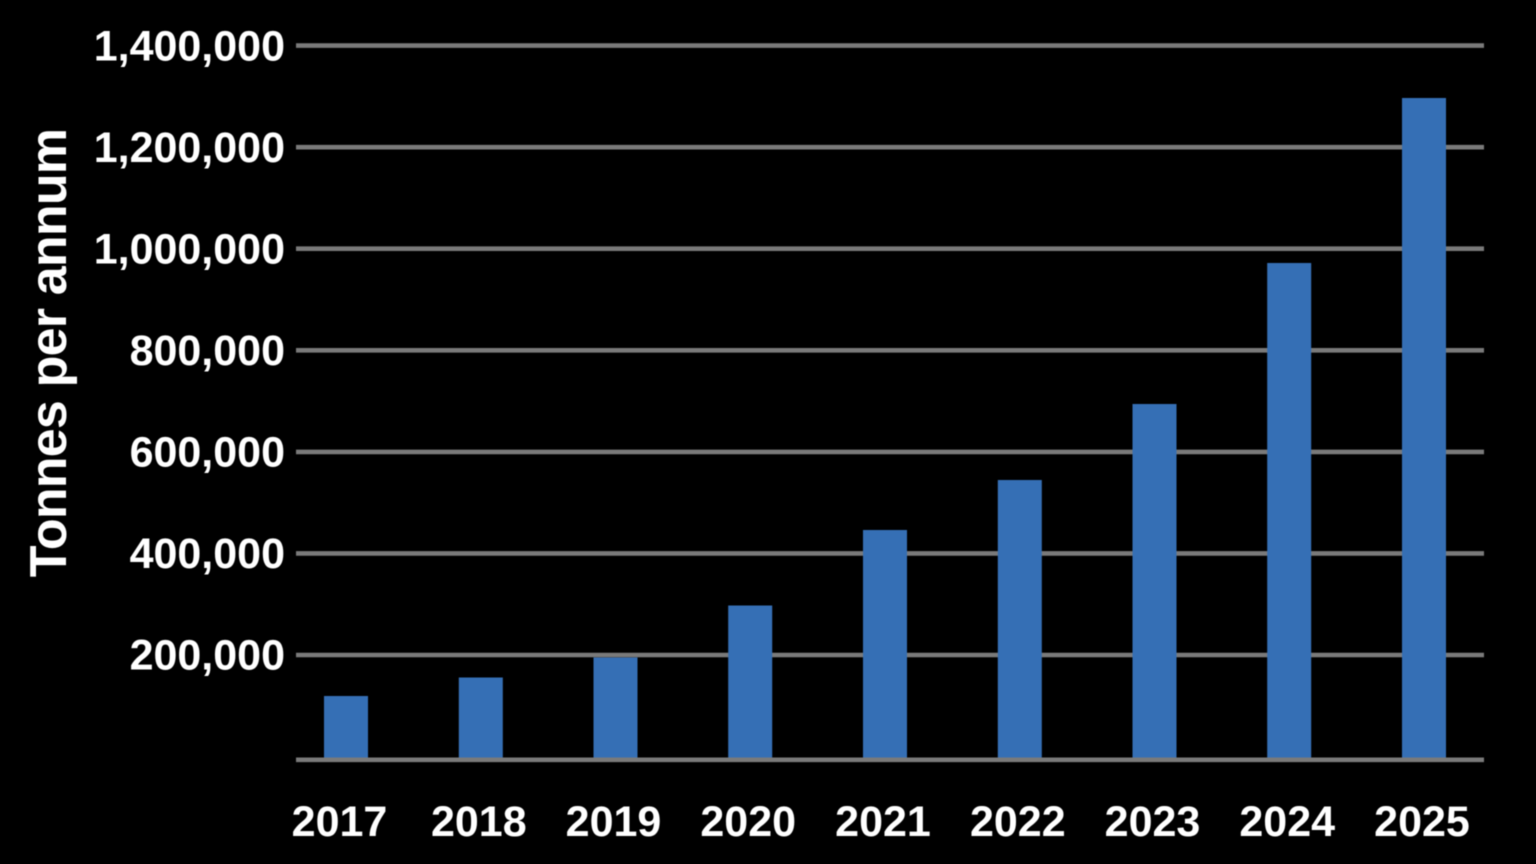 The height and width of the screenshot is (864, 1536). I want to click on svg-text: 1,200,000, so click(189, 148).